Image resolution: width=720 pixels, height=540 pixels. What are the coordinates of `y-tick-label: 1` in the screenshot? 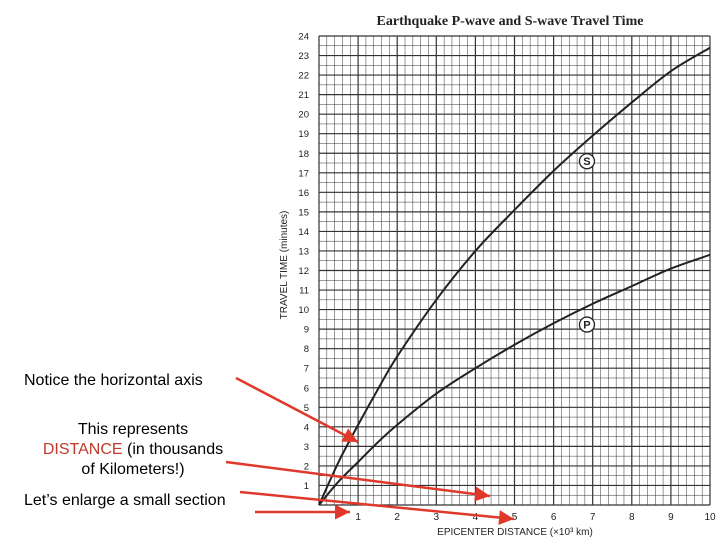 It's located at (306, 486).